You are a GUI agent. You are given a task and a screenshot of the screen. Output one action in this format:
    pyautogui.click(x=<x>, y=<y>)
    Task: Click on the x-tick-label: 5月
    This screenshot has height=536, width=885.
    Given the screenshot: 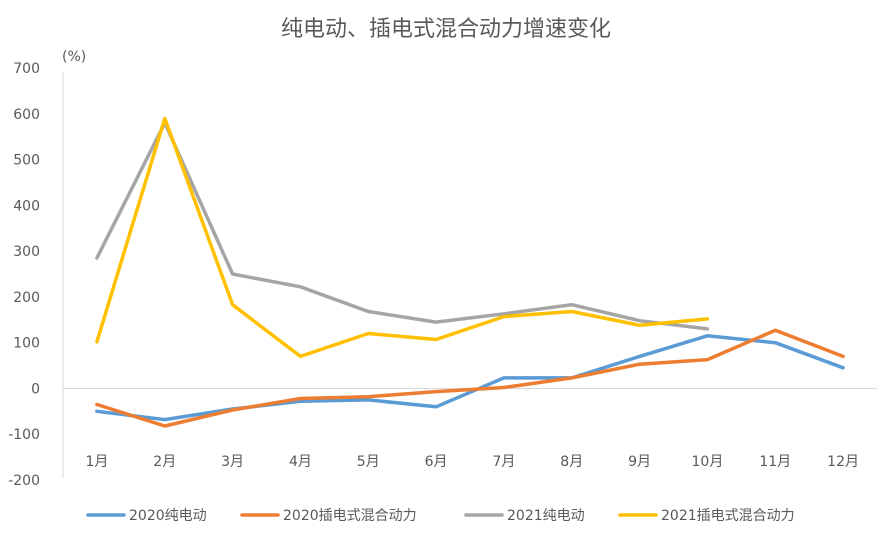 What is the action you would take?
    pyautogui.click(x=368, y=462)
    